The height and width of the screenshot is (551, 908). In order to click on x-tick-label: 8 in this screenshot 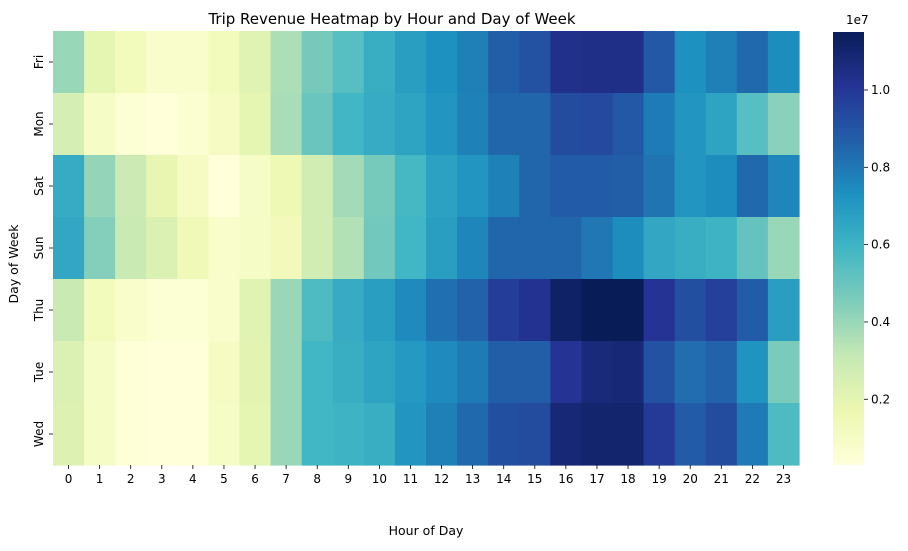, I will do `click(317, 479)`.